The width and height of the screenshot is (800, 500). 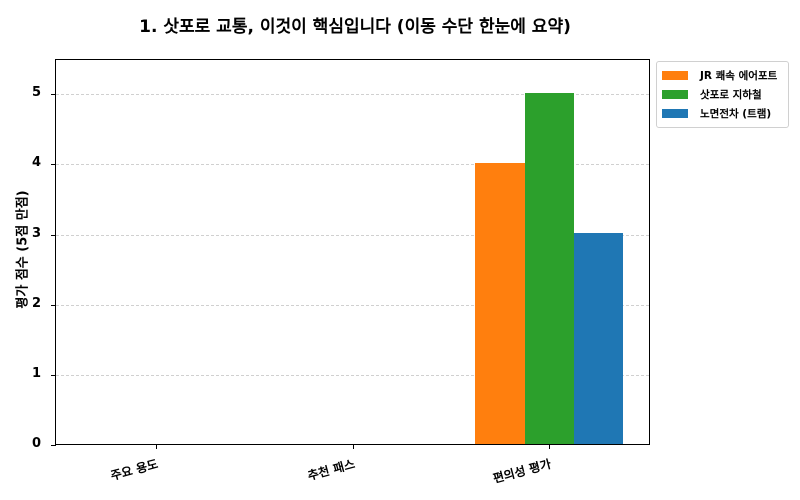 I want to click on y-tick-label: 4, so click(x=36, y=162).